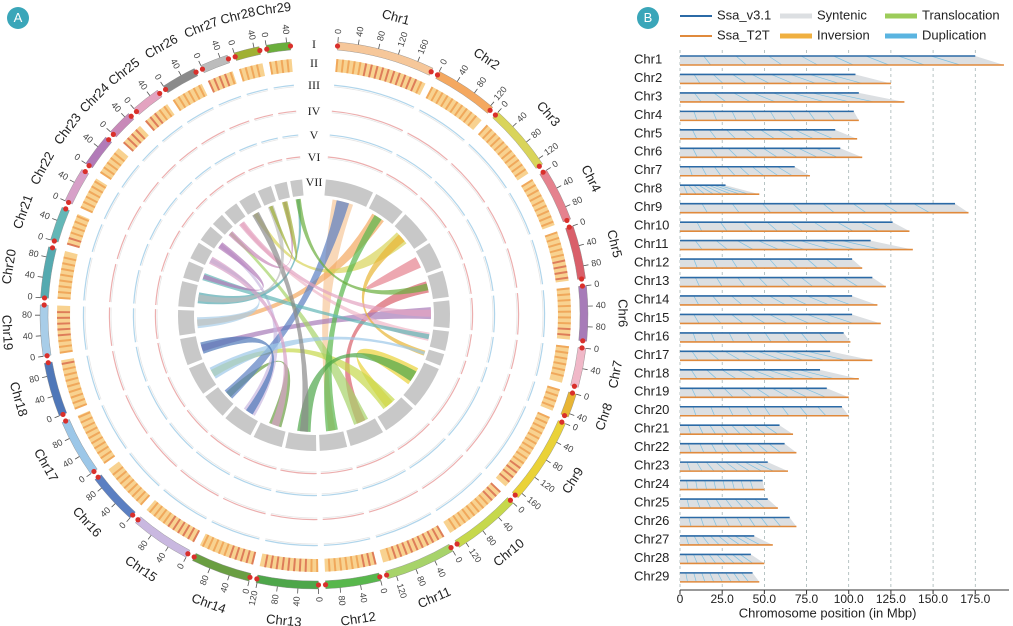  What do you see at coordinates (651, 483) in the screenshot?
I see `y-tick-label: Chr24` at bounding box center [651, 483].